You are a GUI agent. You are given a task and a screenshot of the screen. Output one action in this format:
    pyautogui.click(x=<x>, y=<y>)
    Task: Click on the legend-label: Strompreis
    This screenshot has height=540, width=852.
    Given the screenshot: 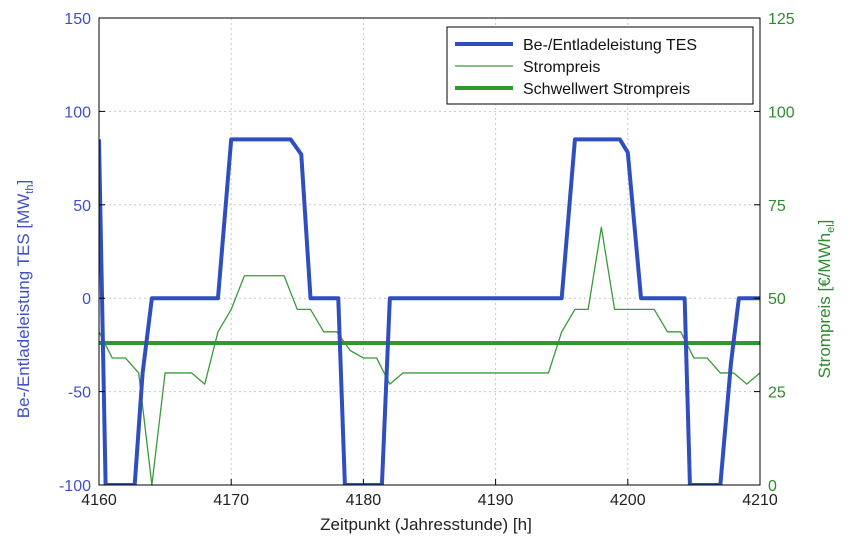 What is the action you would take?
    pyautogui.click(x=561, y=67)
    